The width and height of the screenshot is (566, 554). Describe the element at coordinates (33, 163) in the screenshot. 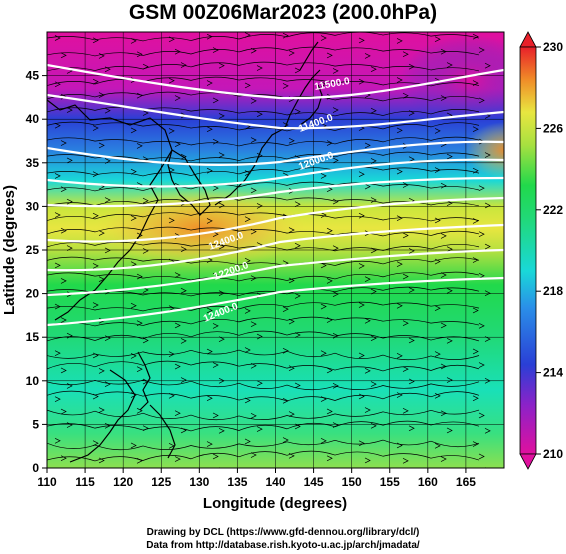

I see `y-tick-label: 35` at that location.